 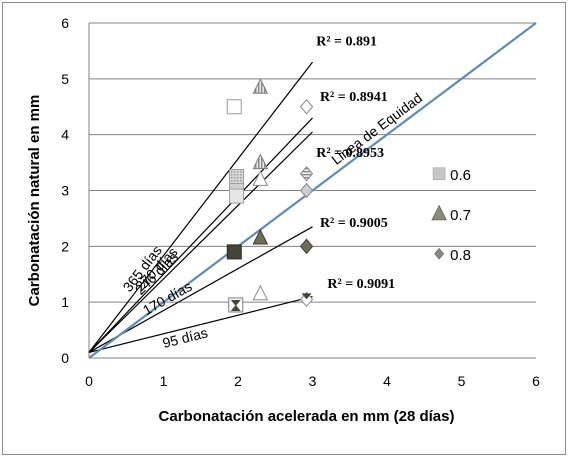 I want to click on x-tick-label: 1, so click(x=164, y=381).